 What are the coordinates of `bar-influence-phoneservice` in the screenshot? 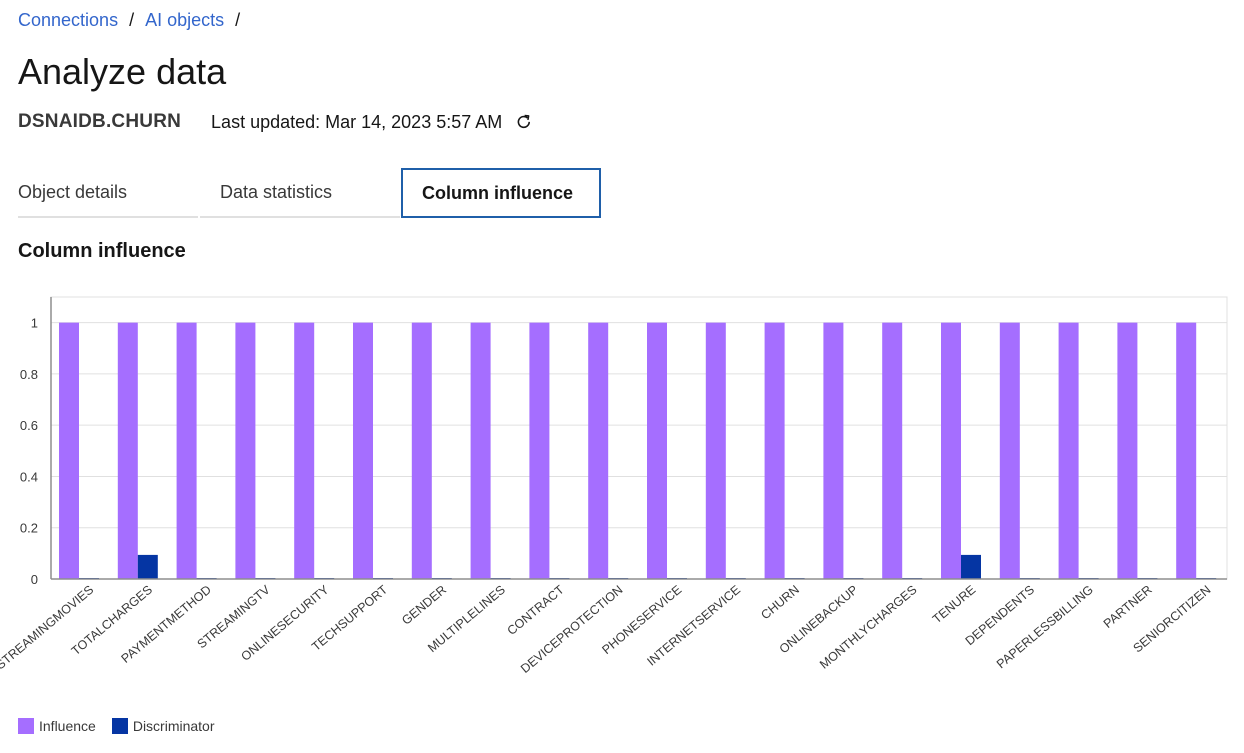 It's located at (657, 450).